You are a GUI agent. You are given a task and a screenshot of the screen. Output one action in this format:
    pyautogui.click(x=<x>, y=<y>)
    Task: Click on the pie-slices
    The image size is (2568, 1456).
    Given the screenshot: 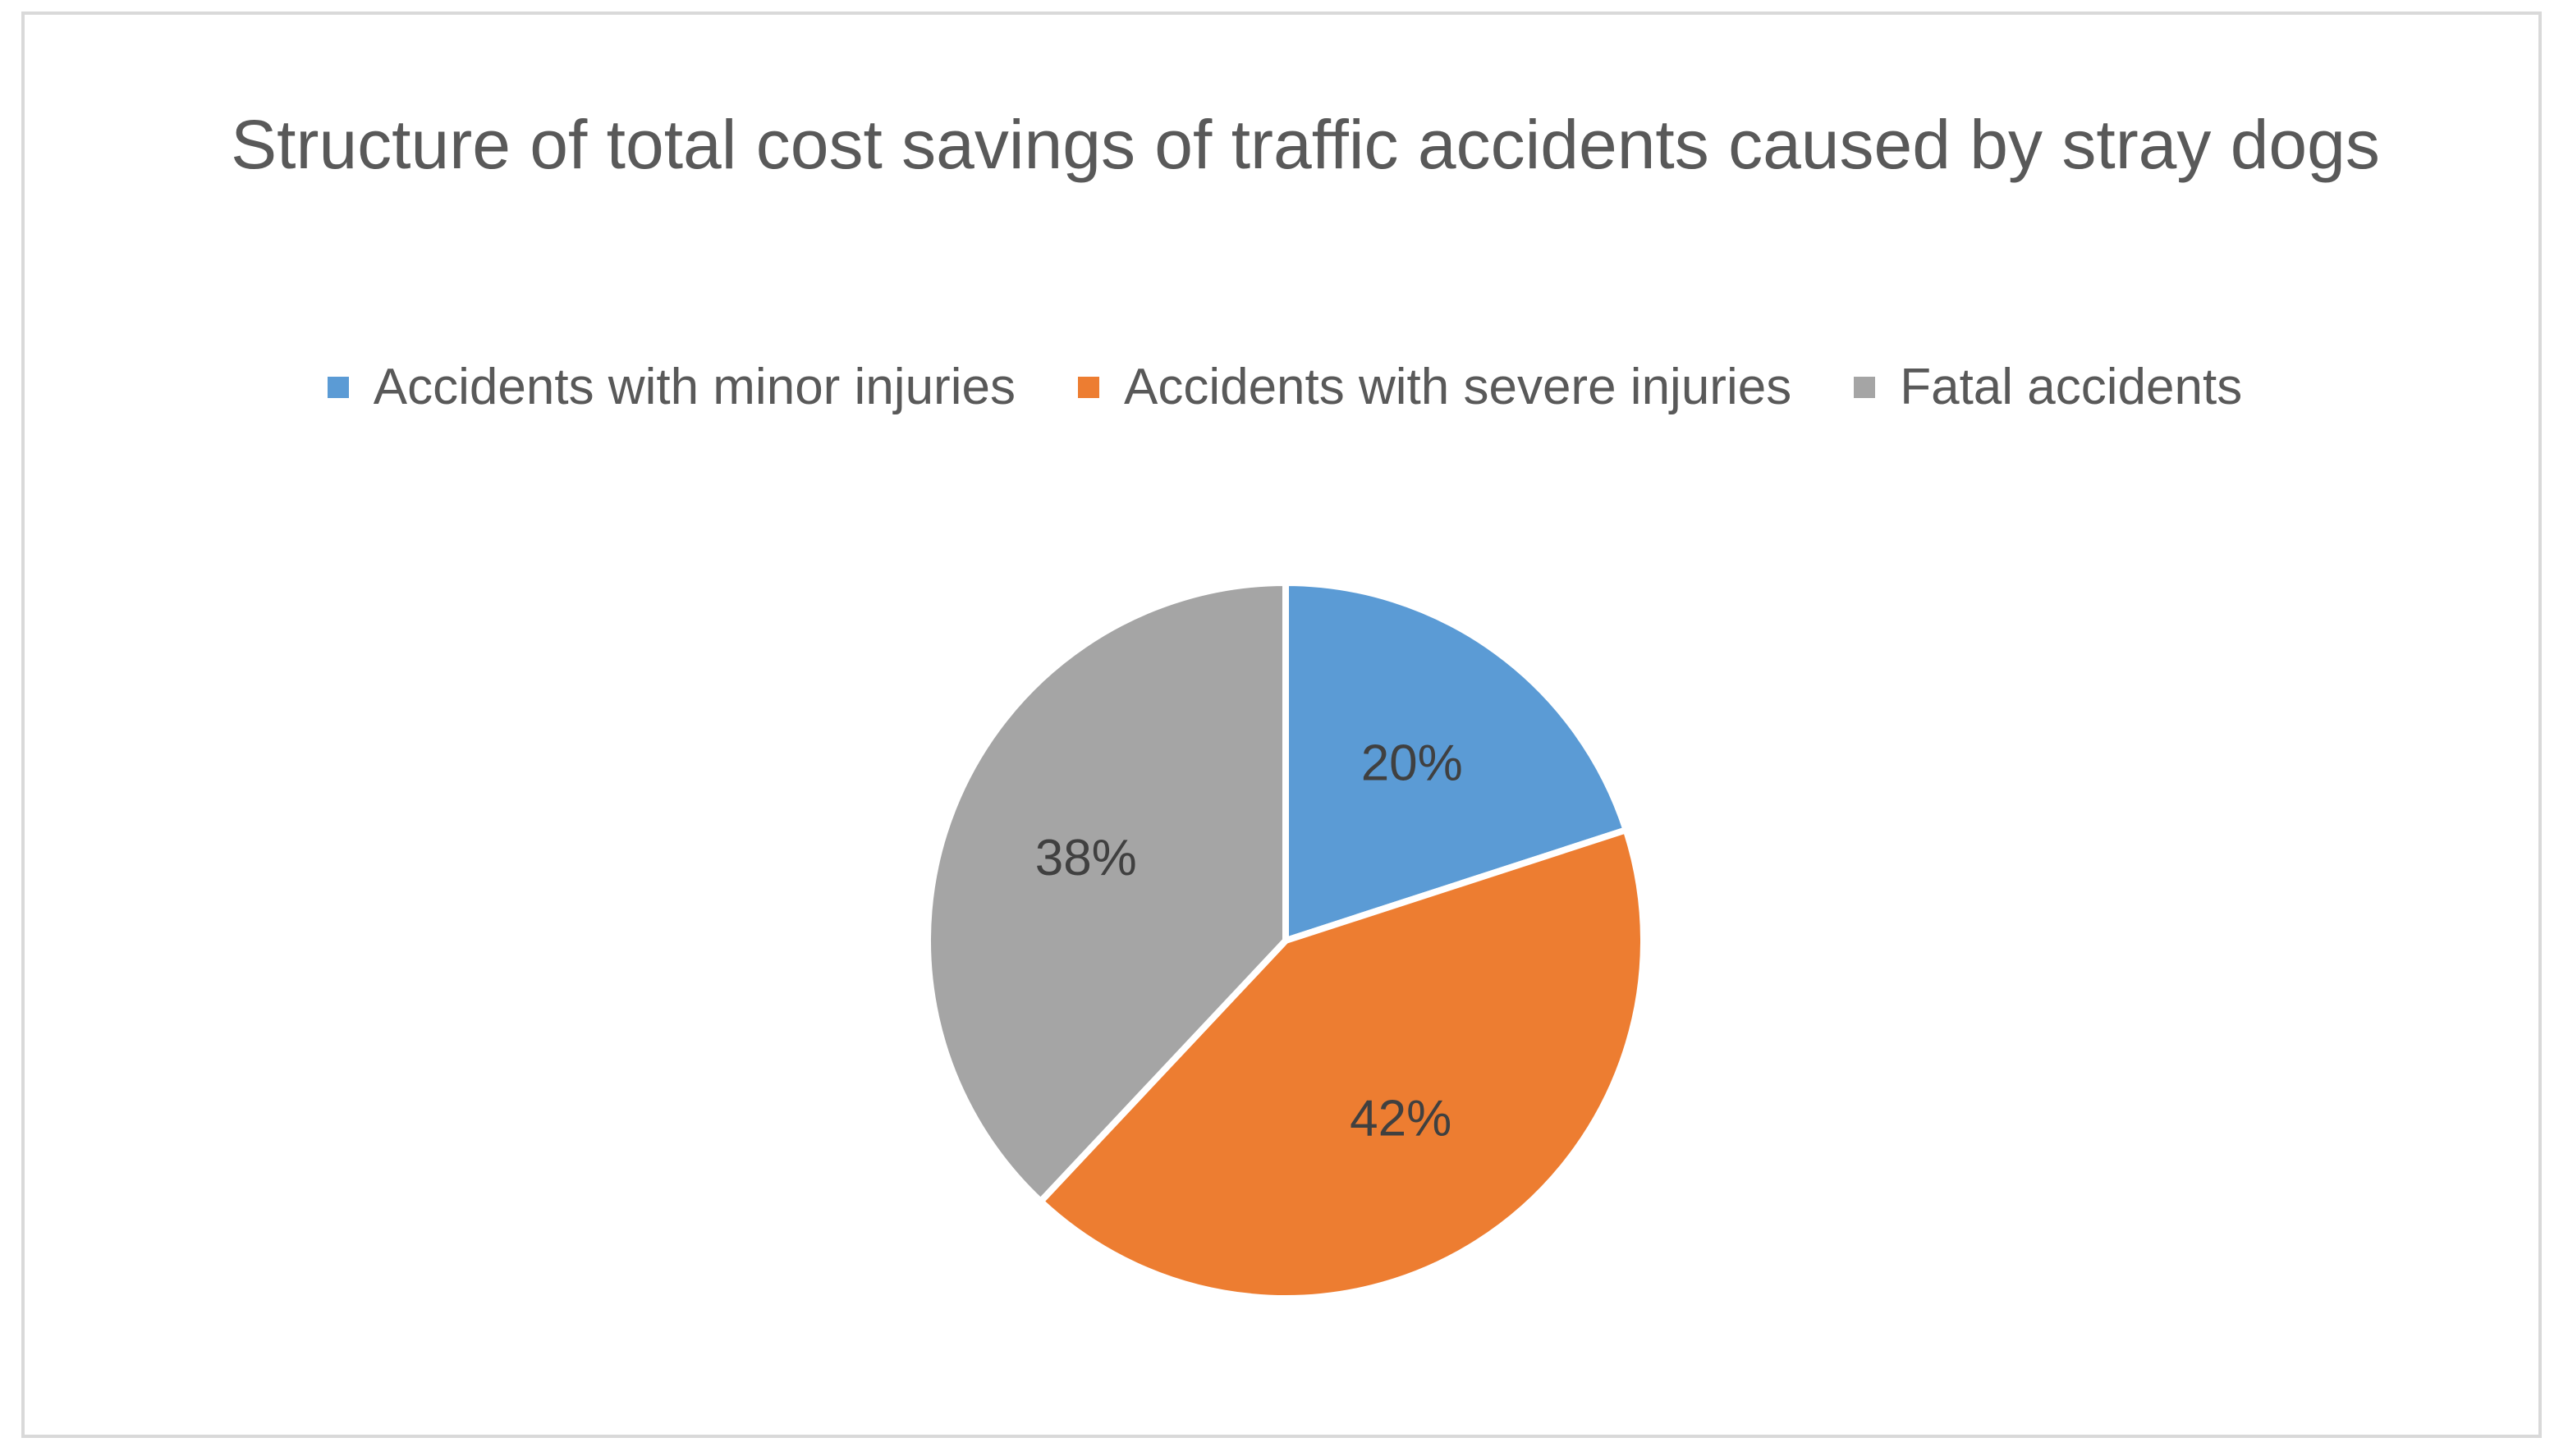 What is the action you would take?
    pyautogui.click(x=1285, y=940)
    